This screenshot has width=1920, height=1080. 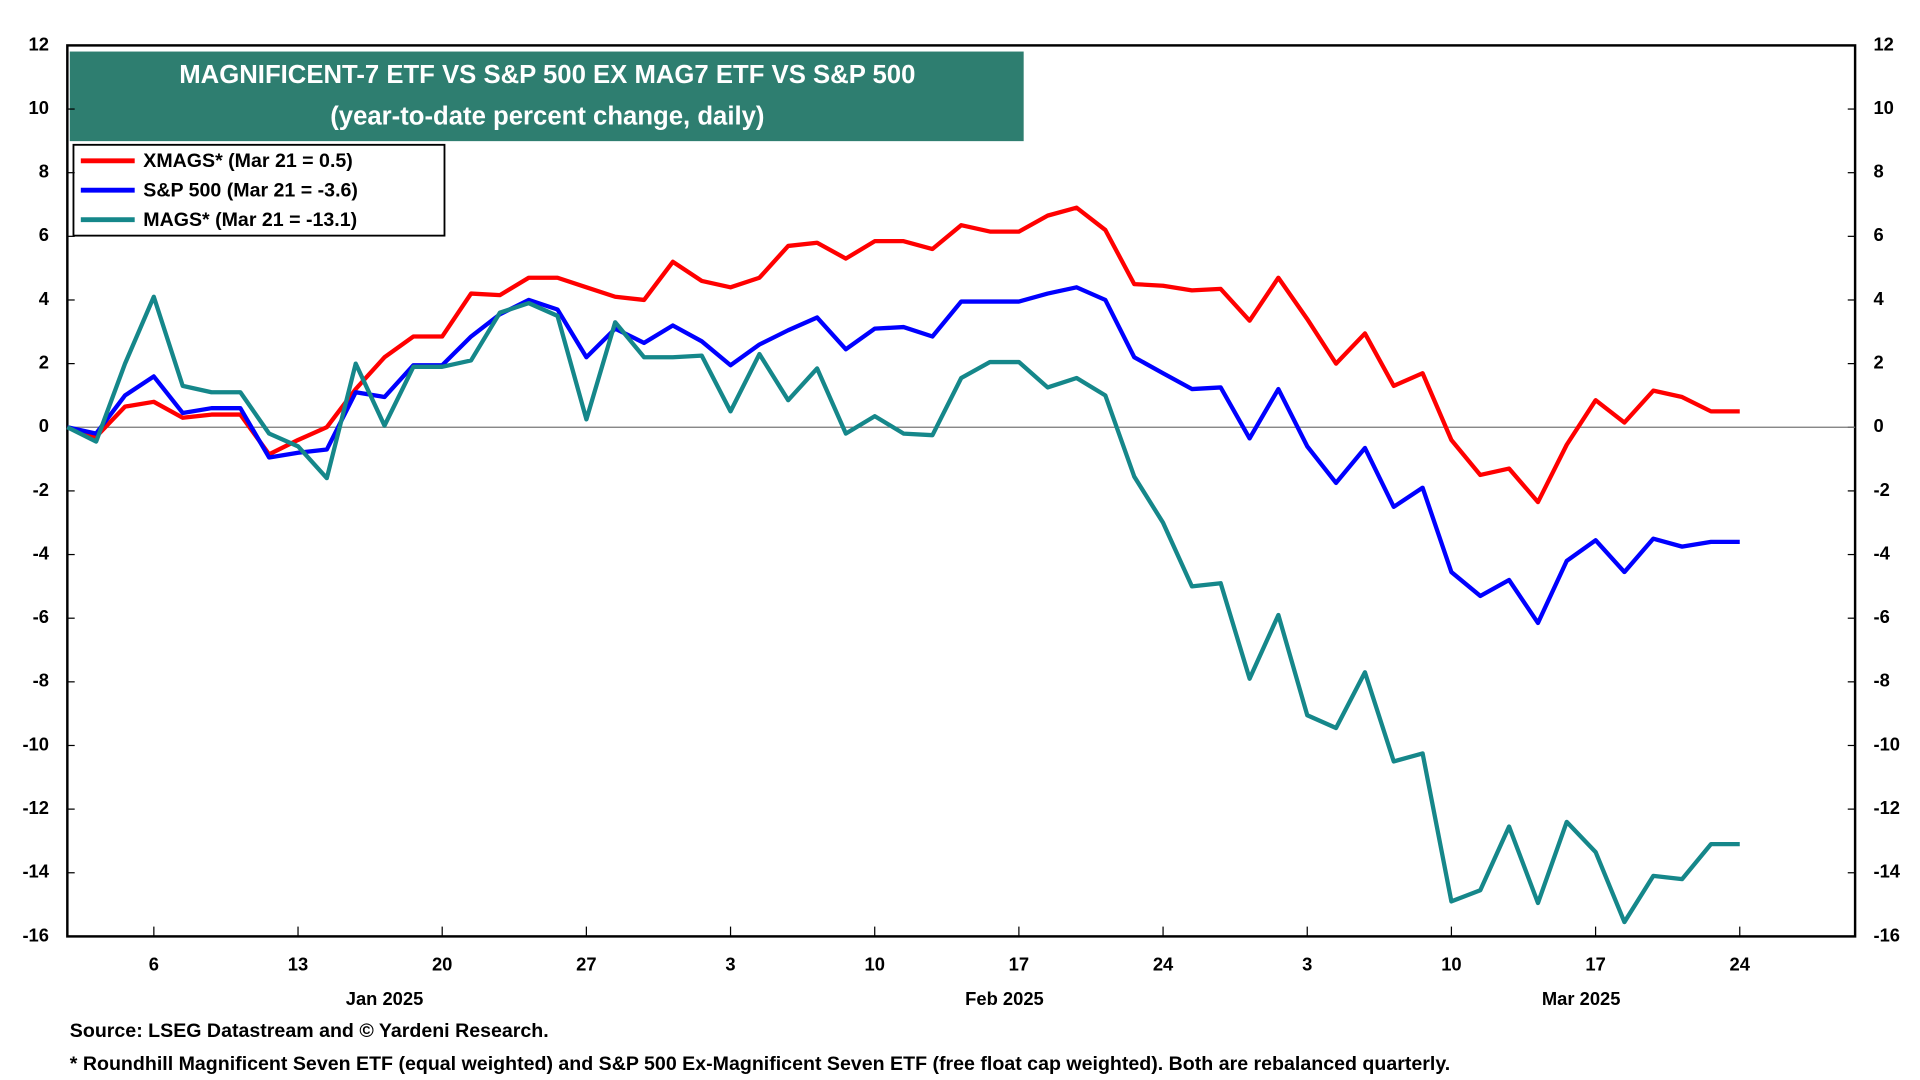 What do you see at coordinates (154, 964) in the screenshot?
I see `x-tick-label: 6` at bounding box center [154, 964].